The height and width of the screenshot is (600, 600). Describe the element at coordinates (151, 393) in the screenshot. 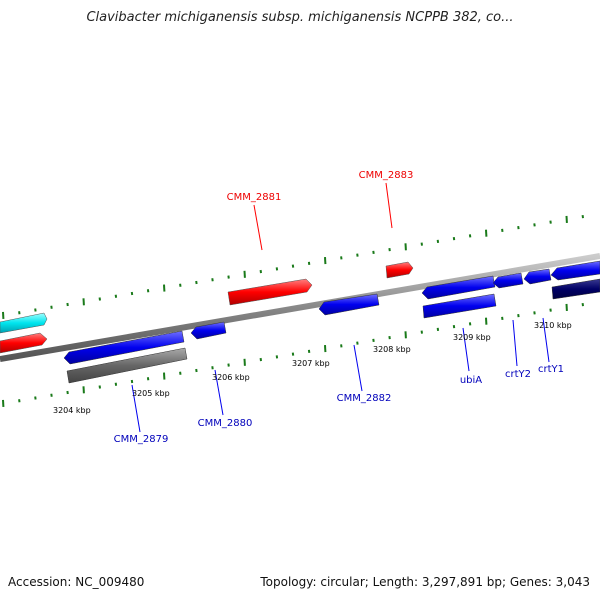

I see `scale-label: 3205 kbp` at that location.